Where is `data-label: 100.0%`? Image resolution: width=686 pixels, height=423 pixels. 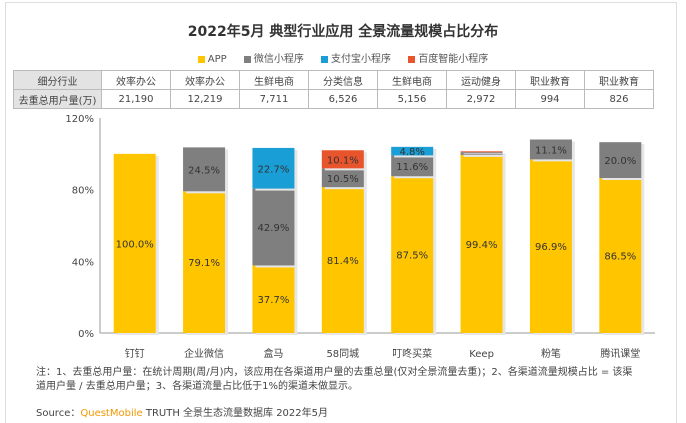 data-label: 100.0% is located at coordinates (135, 244).